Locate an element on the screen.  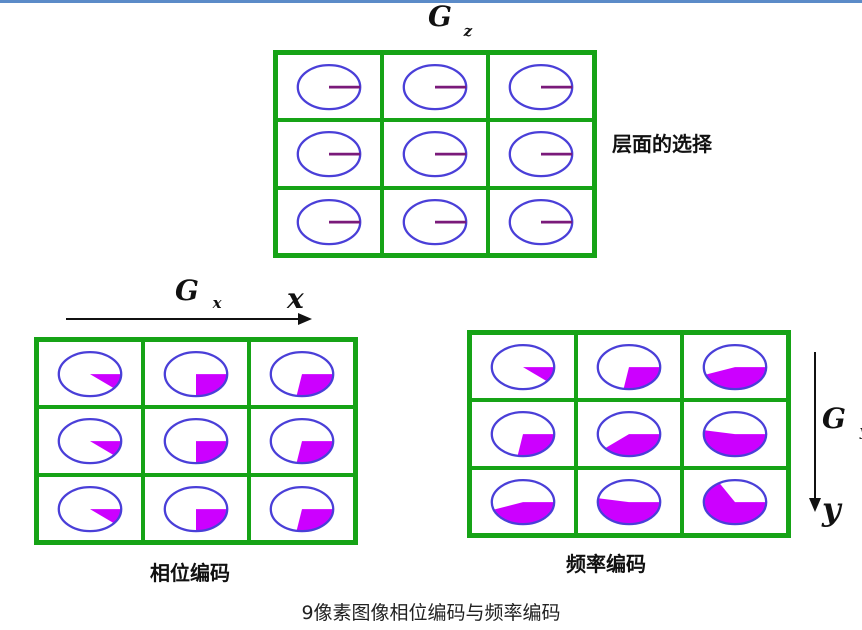
frequency-encoding-grid is located at coordinates (629, 434).